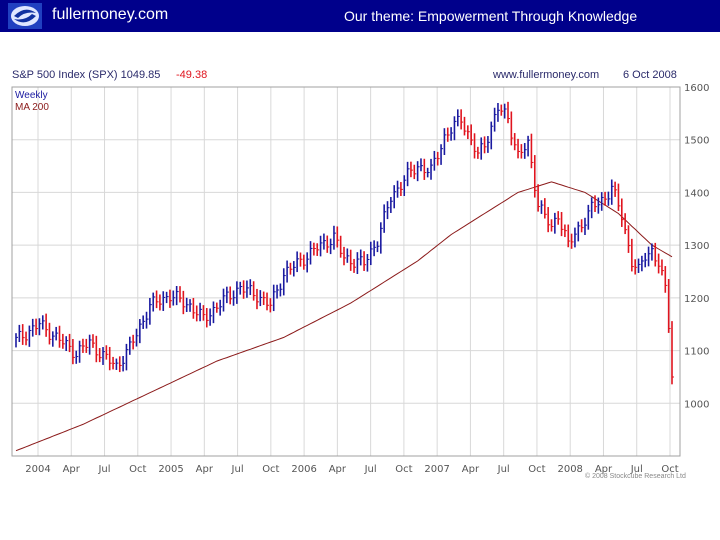 This screenshot has height=540, width=720. I want to click on legend-ma-200: MA 200, so click(32, 107).